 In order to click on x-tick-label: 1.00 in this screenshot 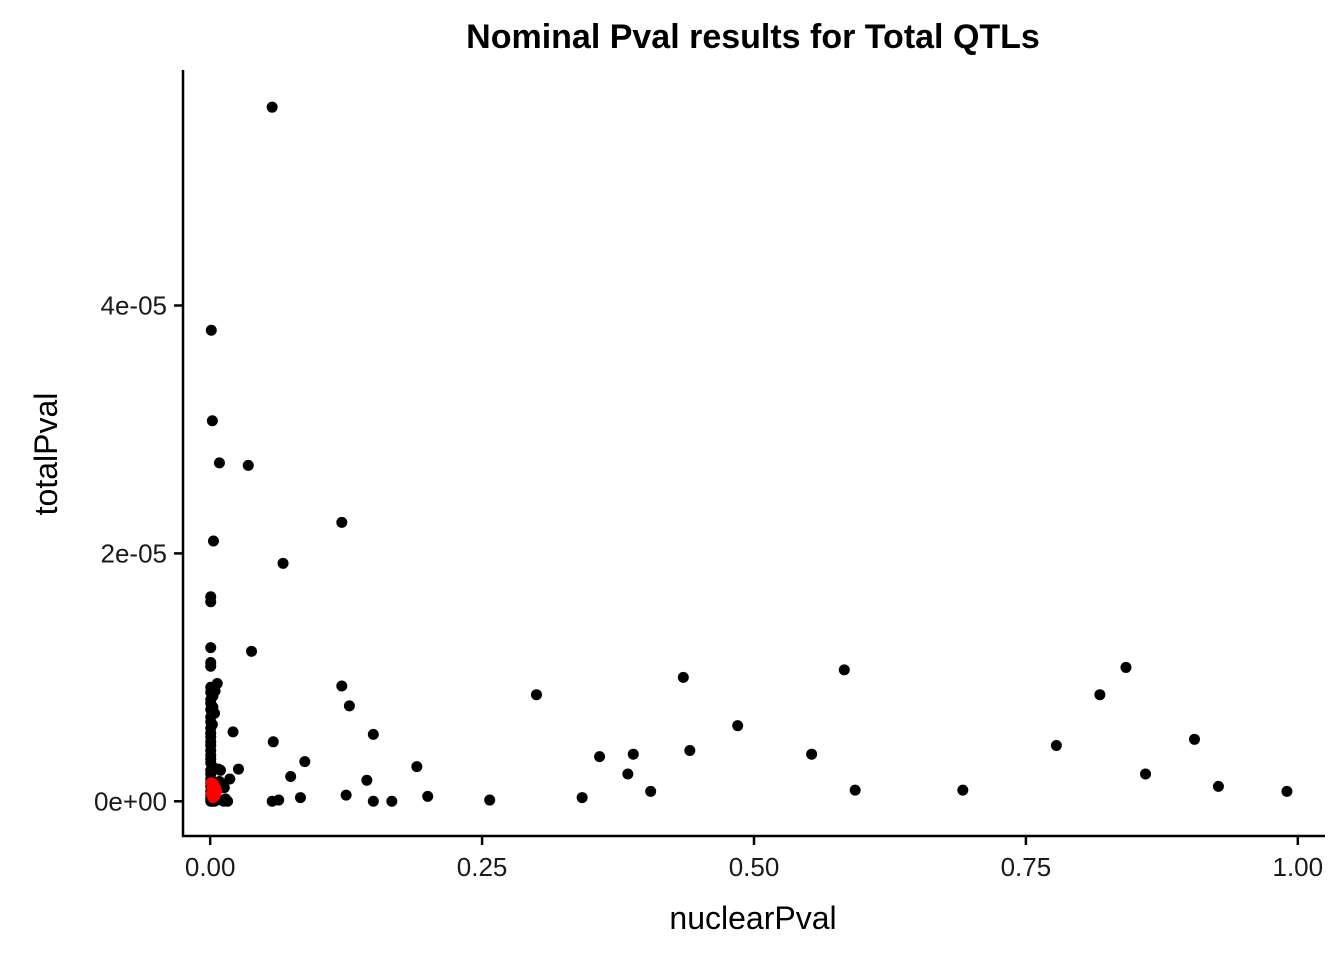, I will do `click(1298, 867)`.